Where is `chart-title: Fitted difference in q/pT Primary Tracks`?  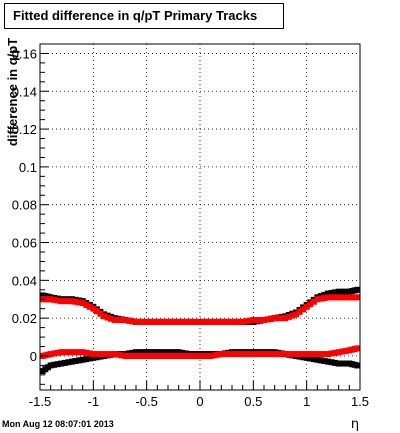 chart-title: Fitted difference in q/pT Primary Tracks is located at coordinates (144, 16).